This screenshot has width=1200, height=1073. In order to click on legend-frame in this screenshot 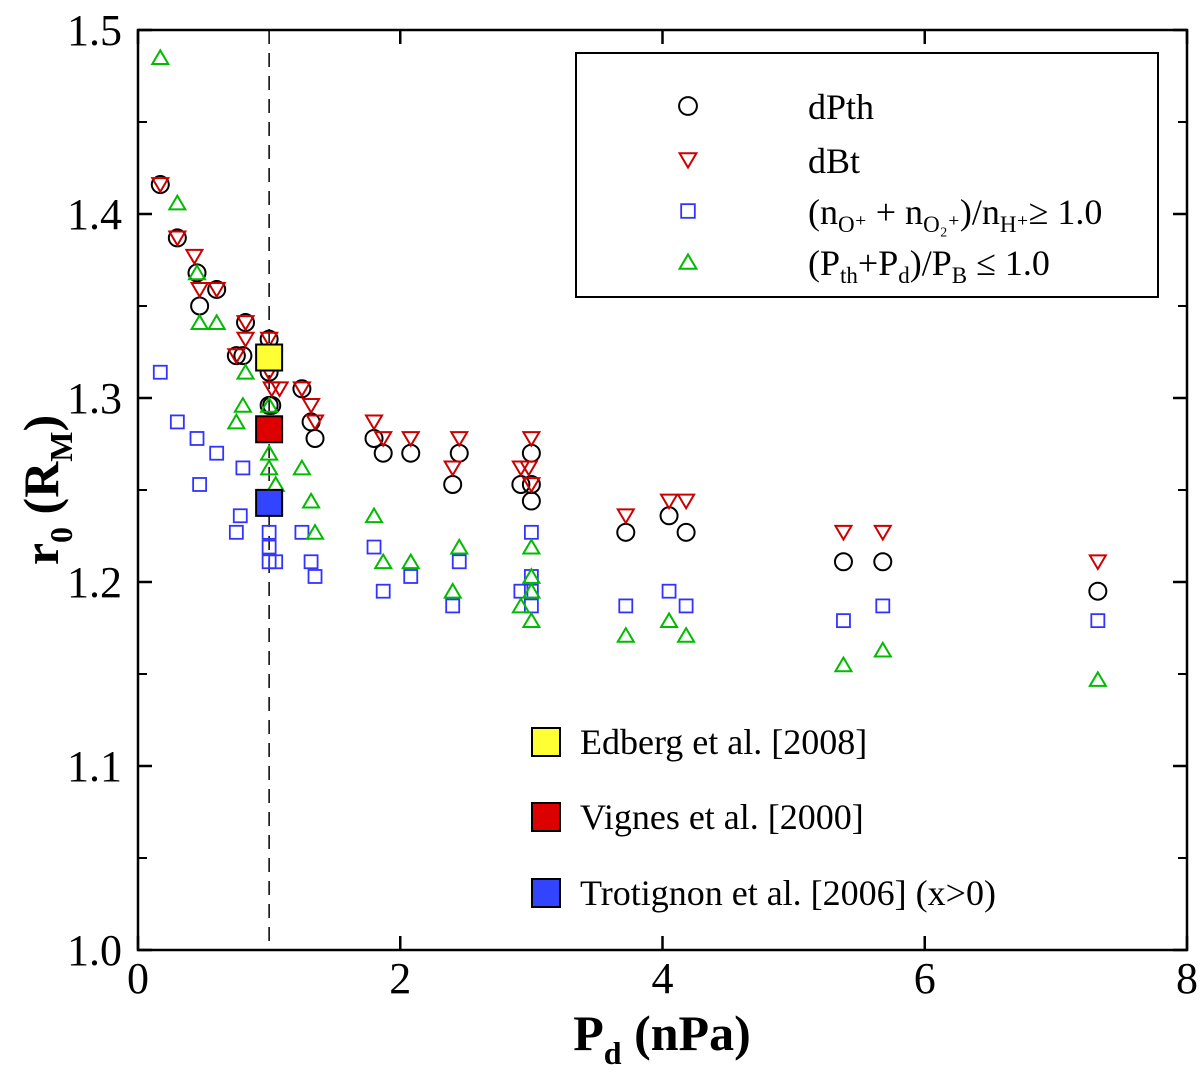, I will do `click(867, 175)`.